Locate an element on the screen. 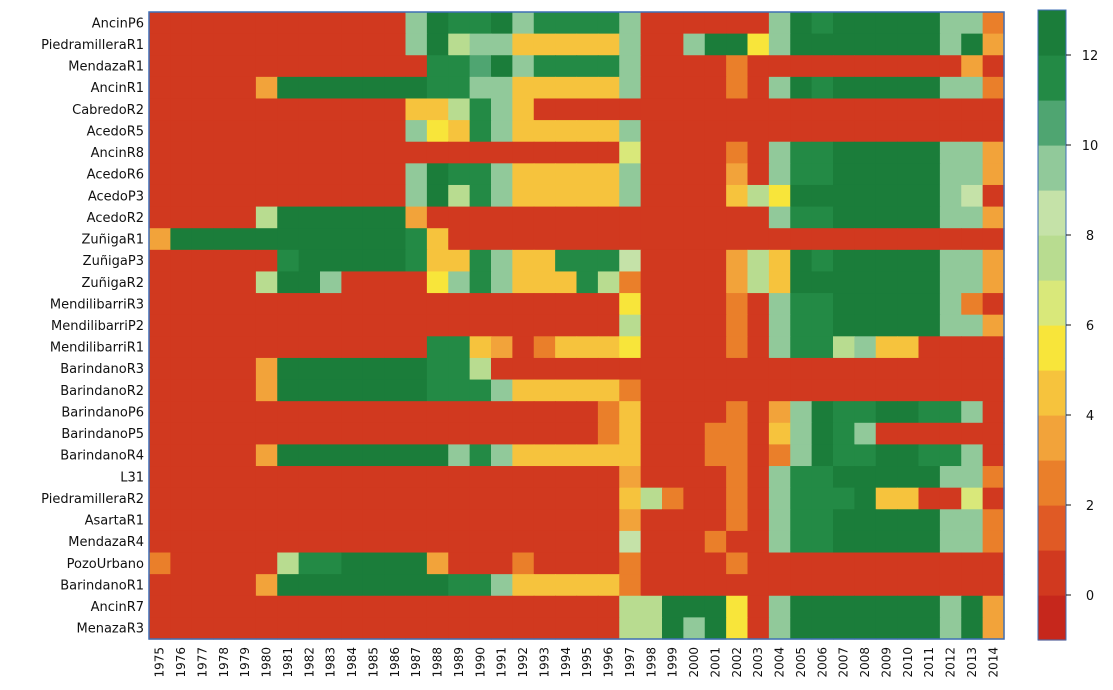  row-label: MendazaR1 is located at coordinates (106, 67).